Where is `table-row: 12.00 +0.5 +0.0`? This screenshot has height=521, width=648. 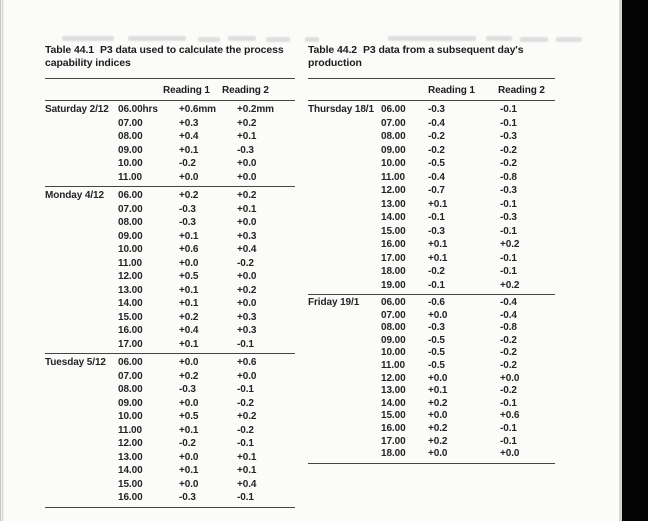 table-row: 12.00 +0.5 +0.0 is located at coordinates (170, 277).